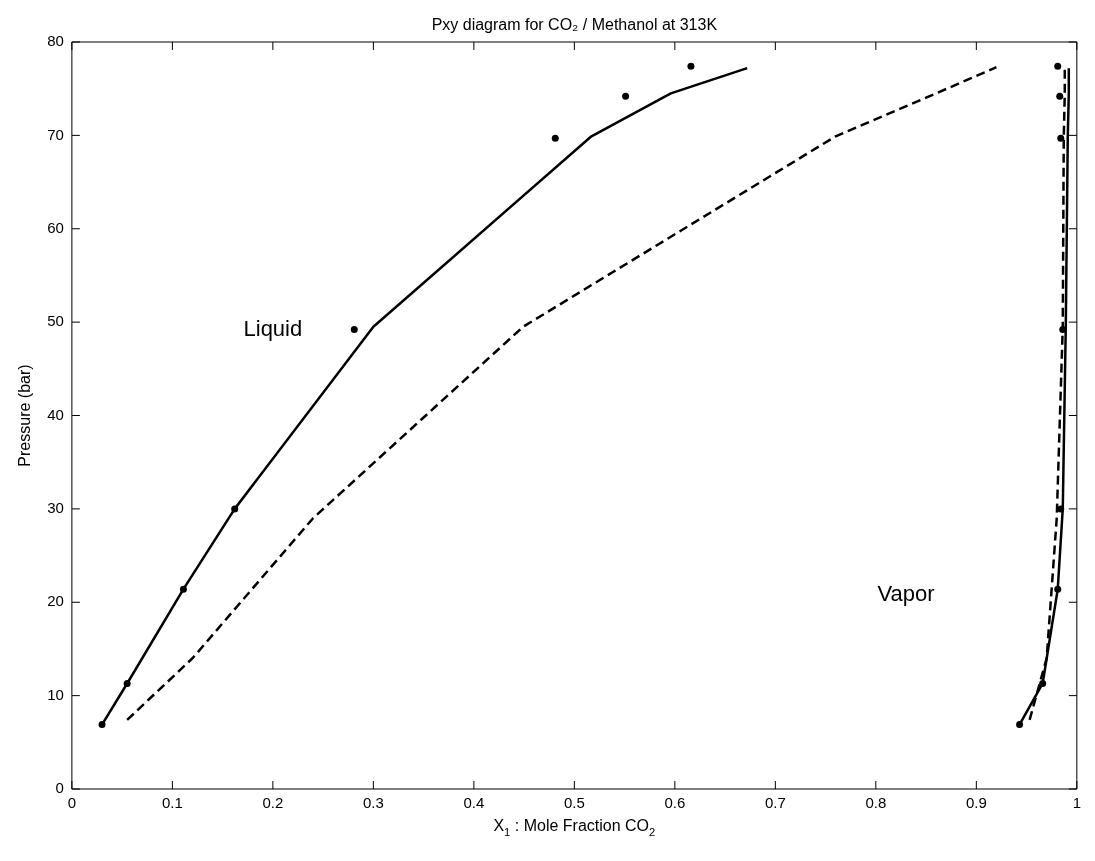 Image resolution: width=1095 pixels, height=861 pixels. Describe the element at coordinates (1076, 803) in the screenshot. I see `x-tick-label: 1` at that location.